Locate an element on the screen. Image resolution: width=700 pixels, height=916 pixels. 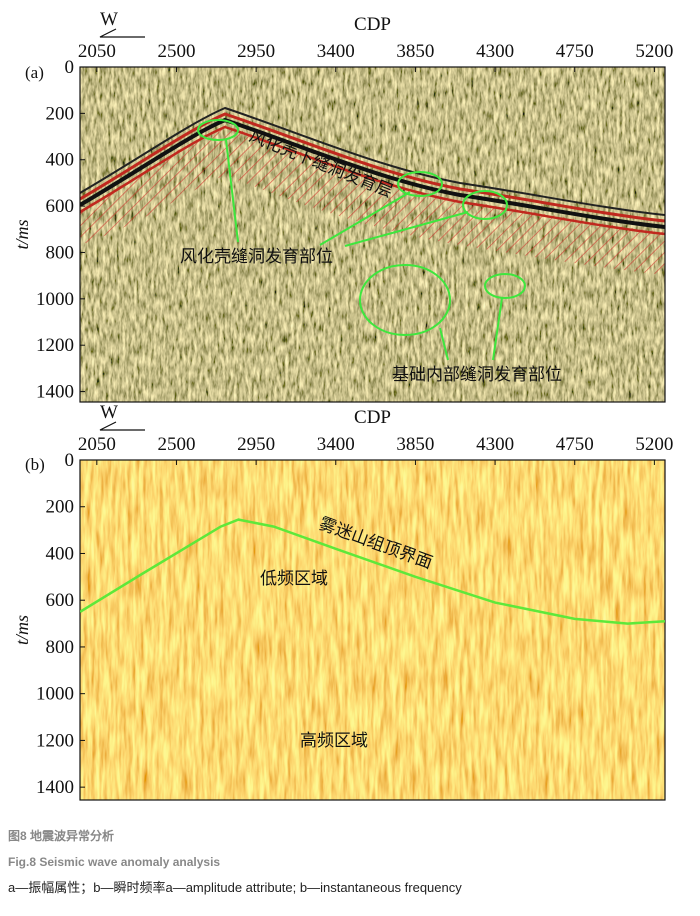
annotation: 高频区域 is located at coordinates (334, 740).